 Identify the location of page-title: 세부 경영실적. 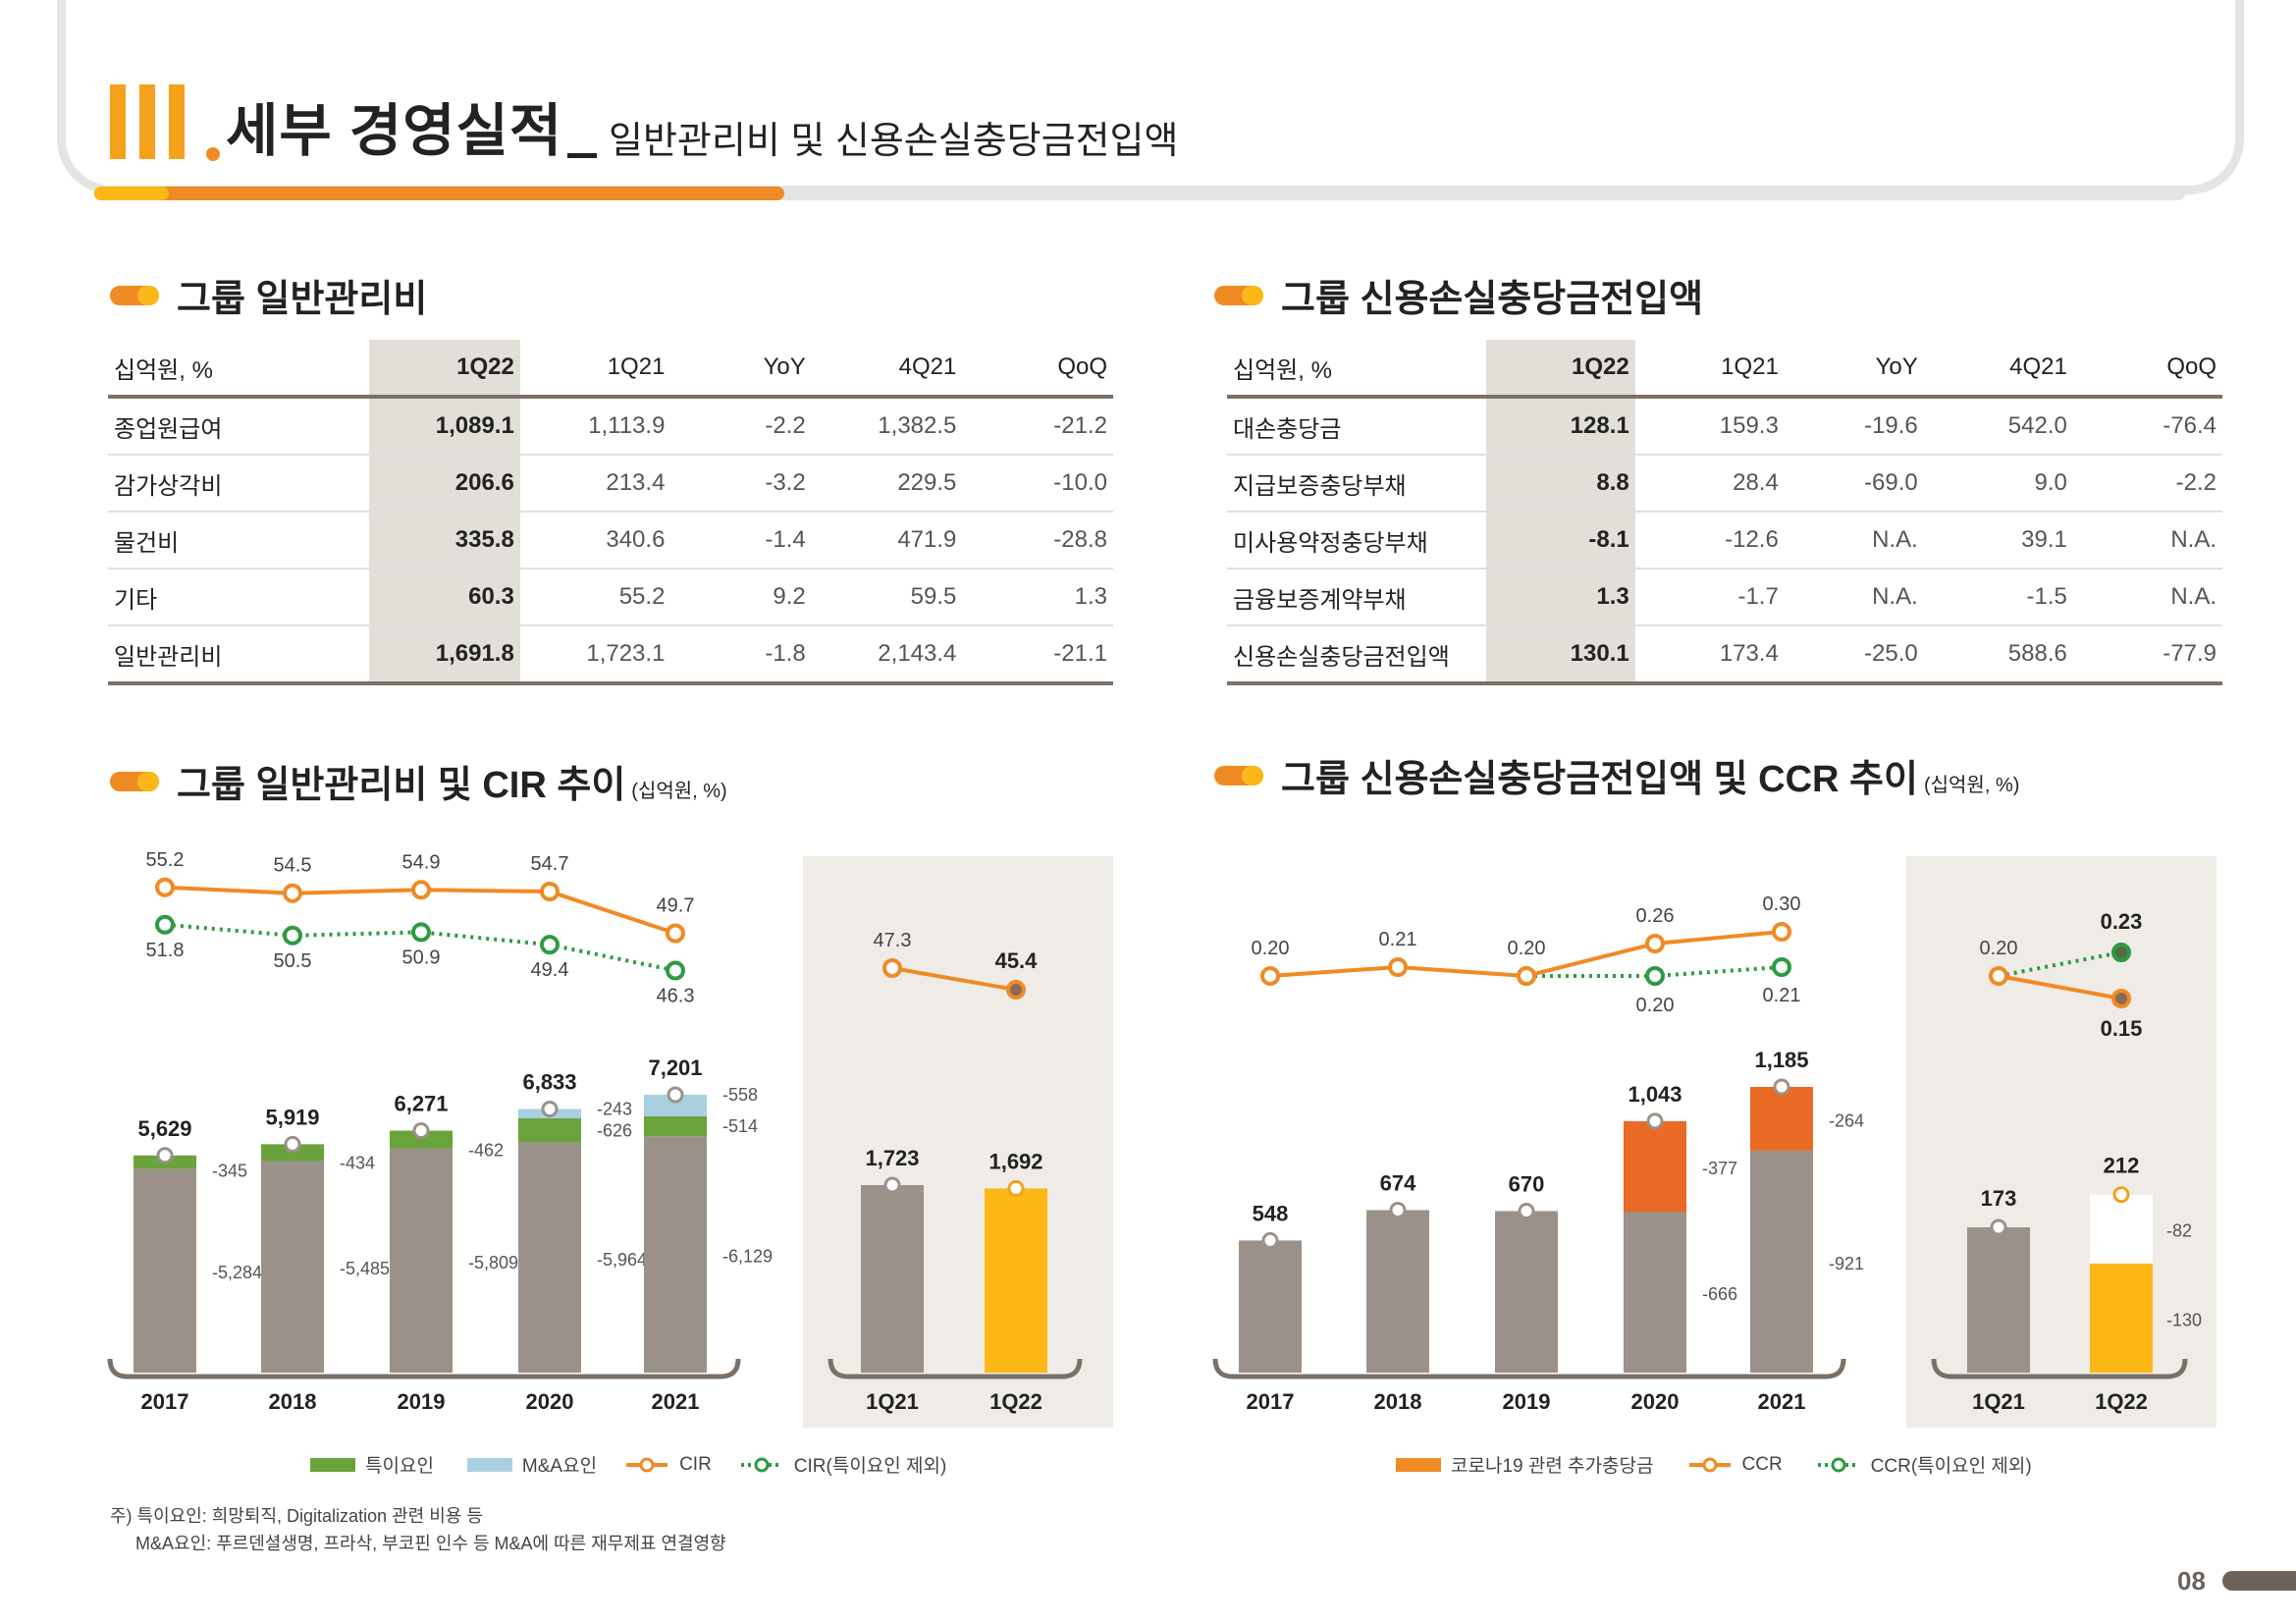
(394, 131).